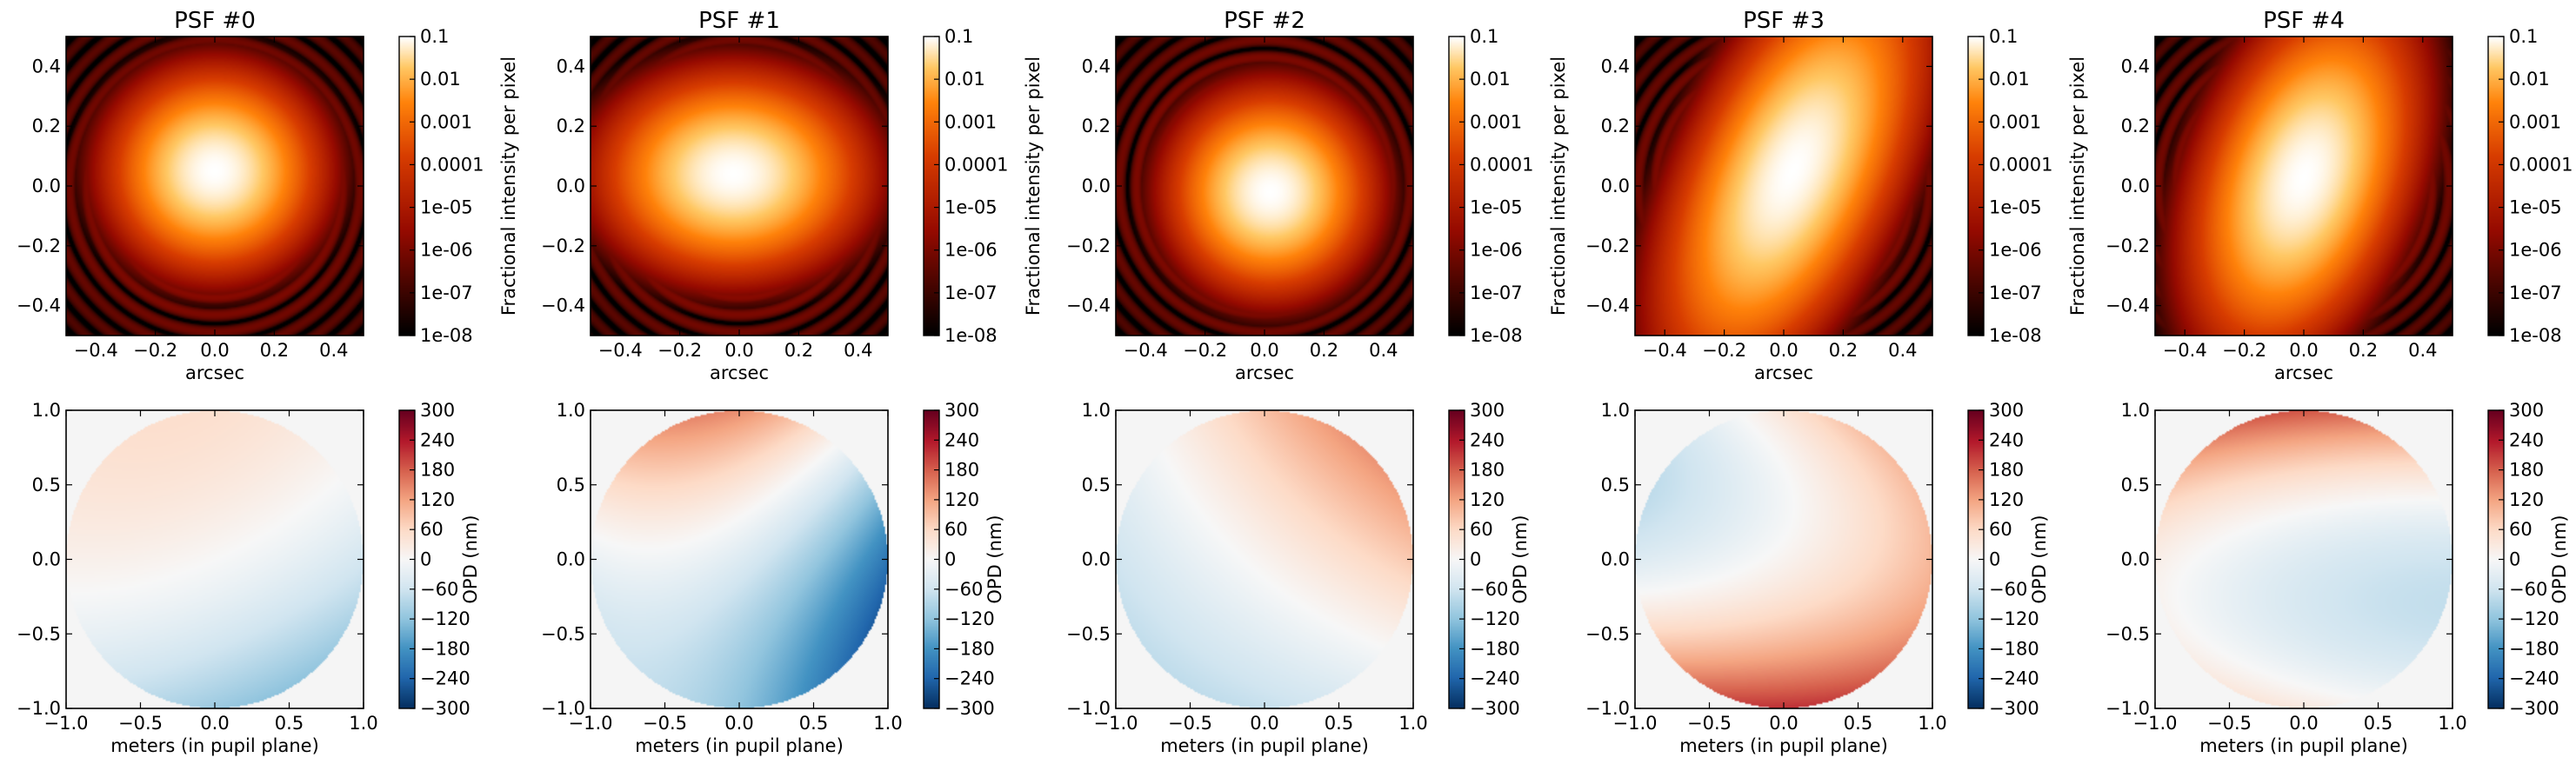  Describe the element at coordinates (1497, 335) in the screenshot. I see `colorbar-tick-label: 1e-08` at that location.